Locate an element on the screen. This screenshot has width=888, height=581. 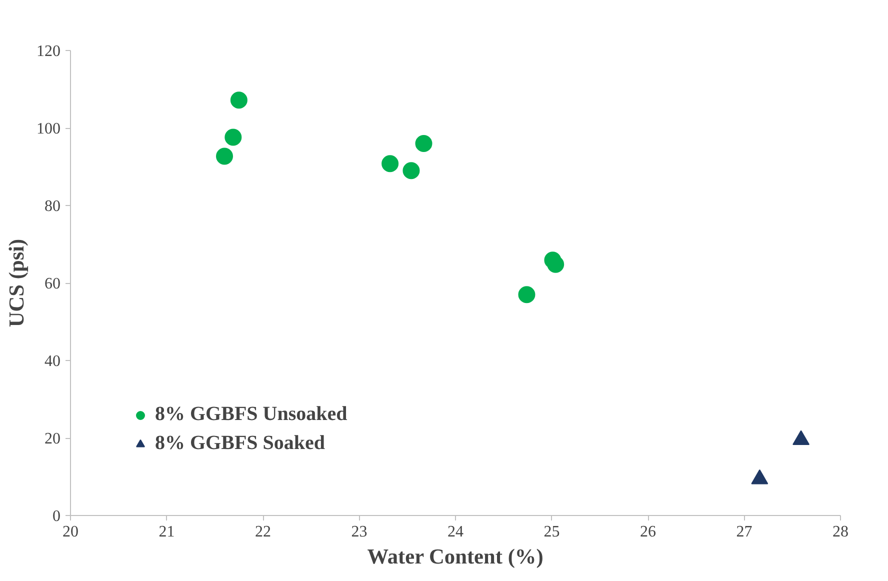
y-tick-label: 20 is located at coordinates (52, 439).